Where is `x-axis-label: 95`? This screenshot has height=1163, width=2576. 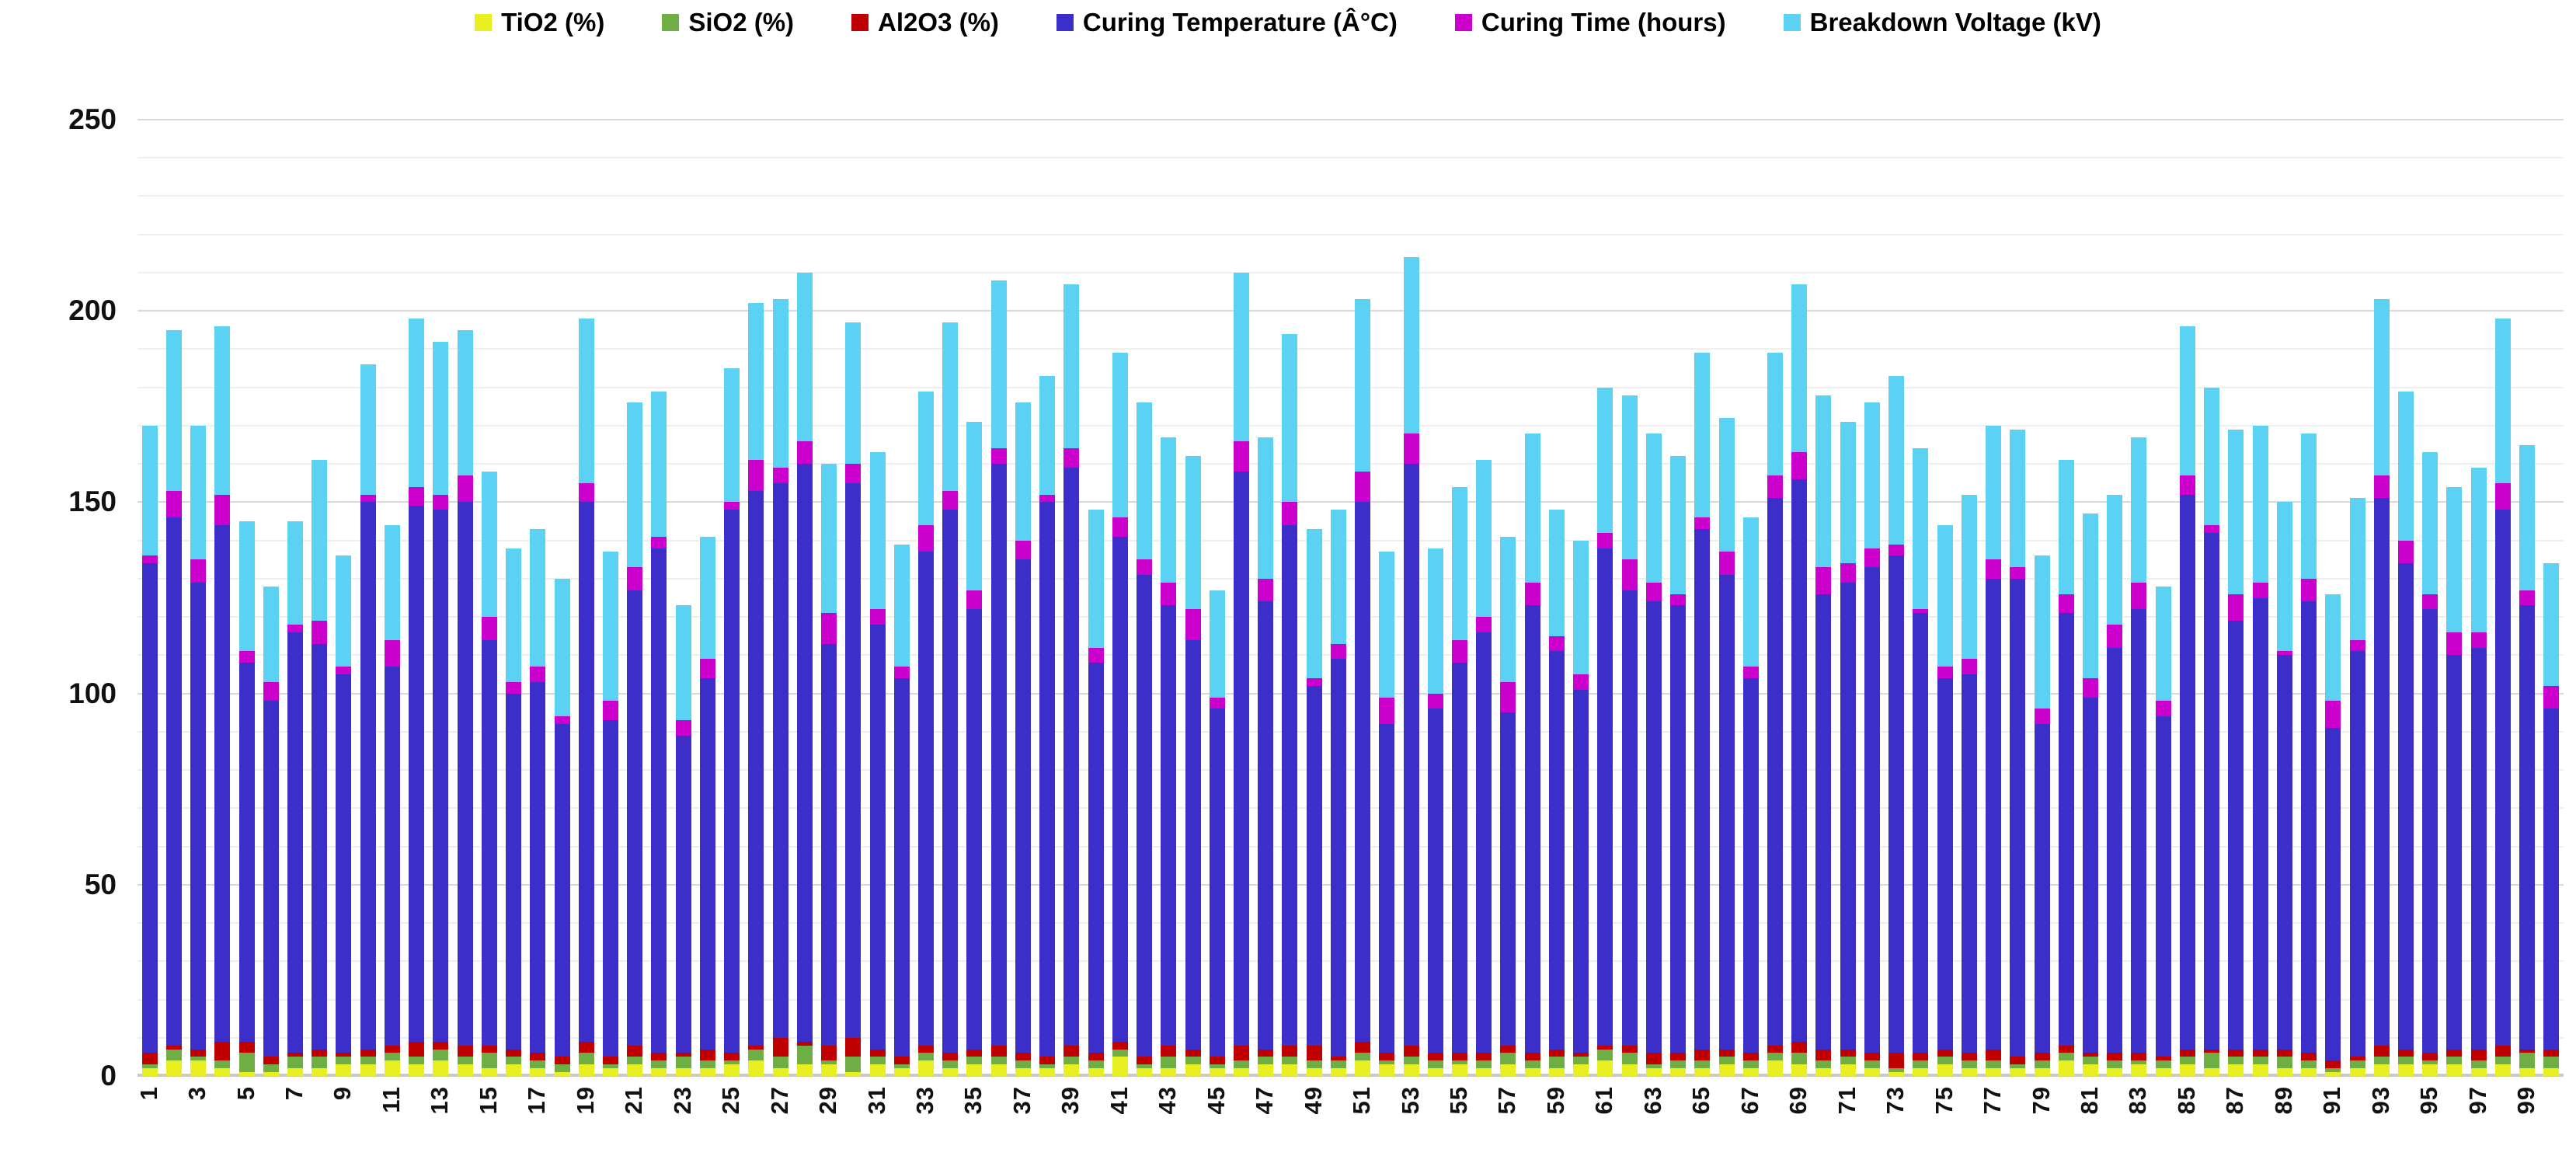
x-axis-label: 95 is located at coordinates (2429, 1100).